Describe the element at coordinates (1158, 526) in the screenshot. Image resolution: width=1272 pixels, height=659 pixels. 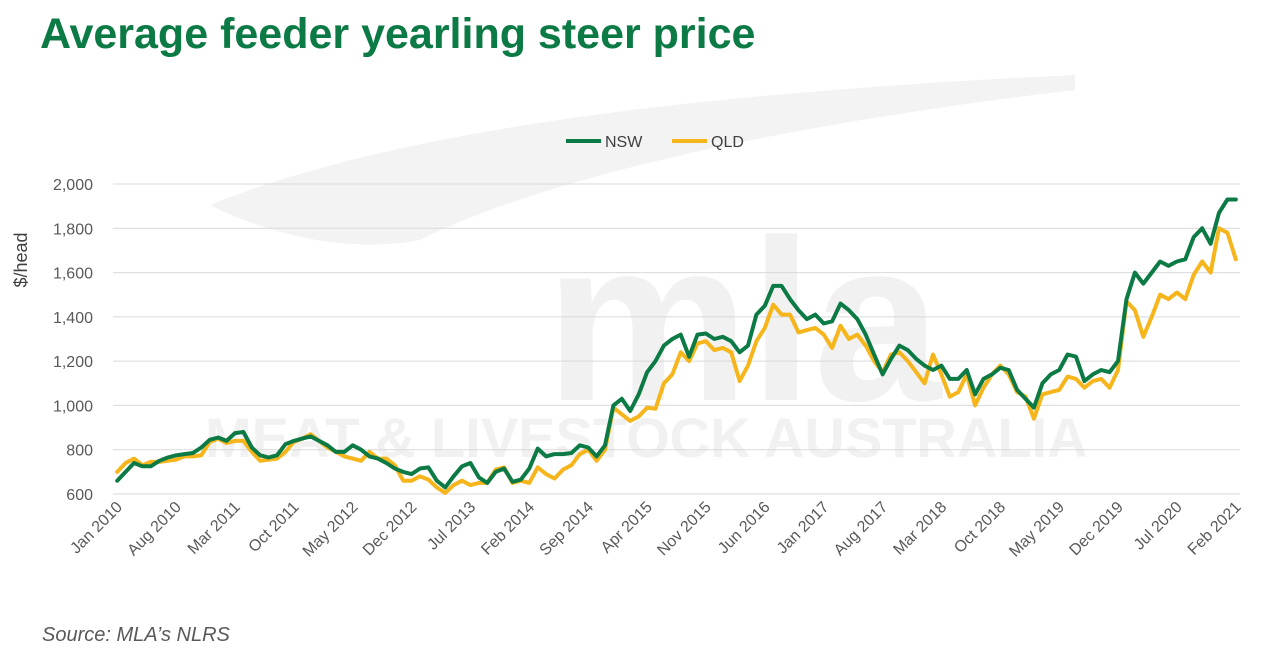
I see `x-tick-label: Jul 2020` at that location.